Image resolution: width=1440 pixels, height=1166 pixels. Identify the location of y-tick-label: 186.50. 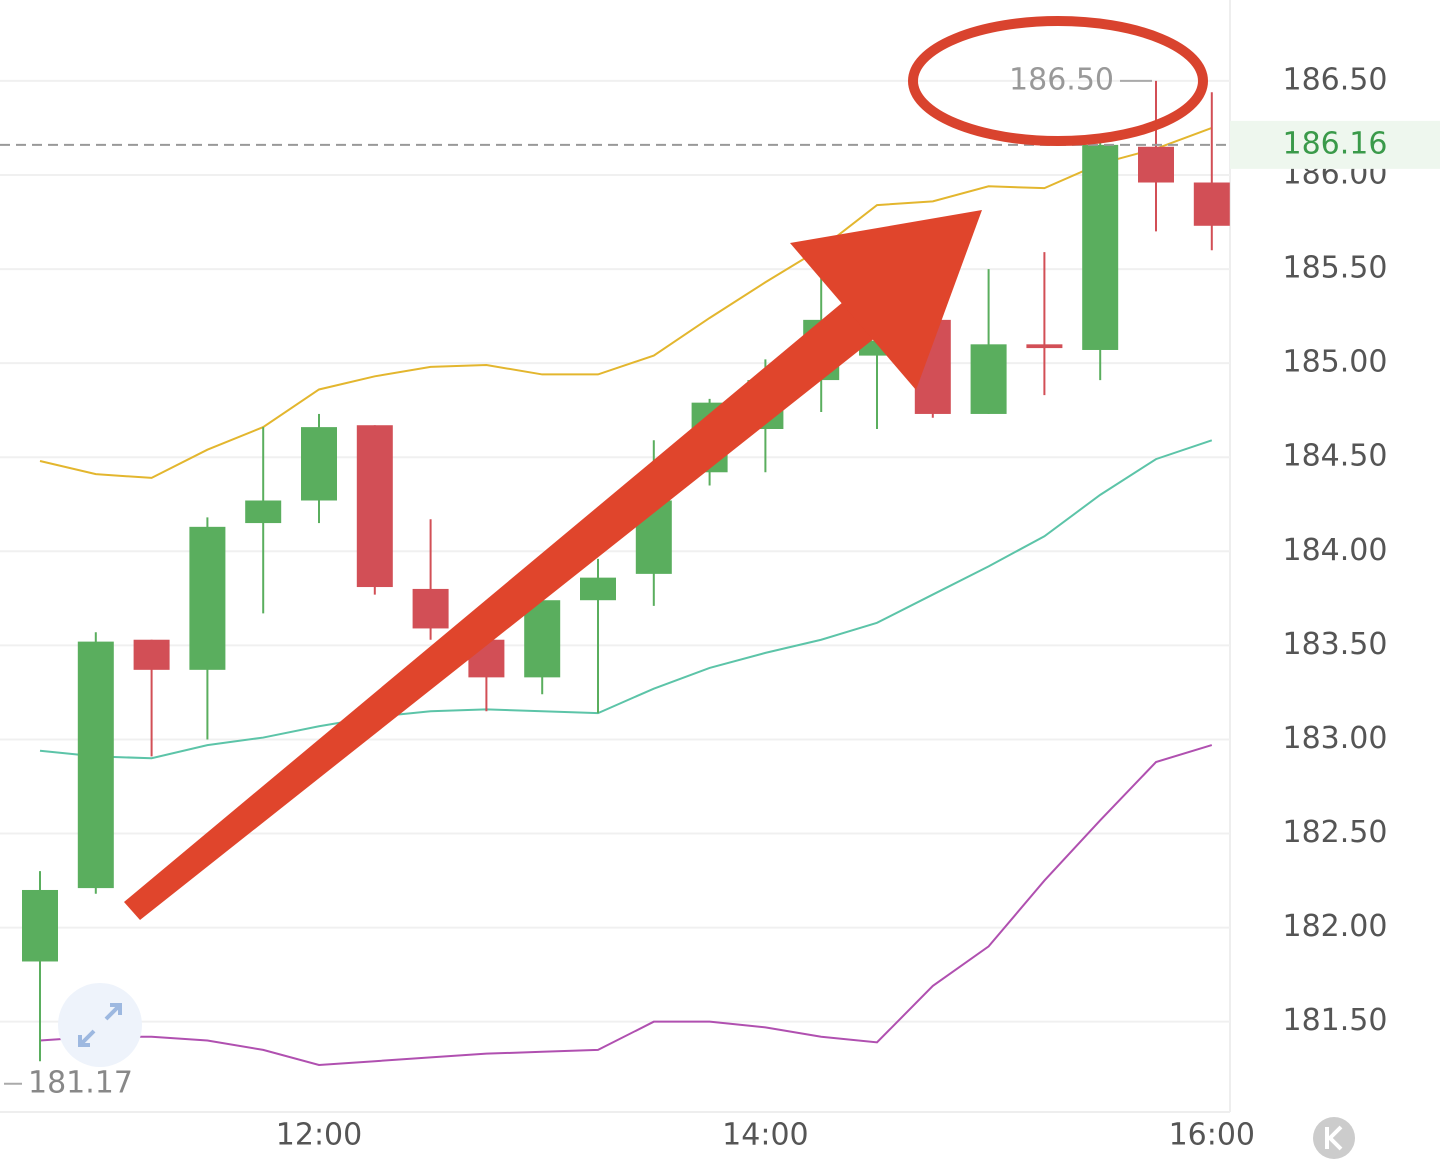
(1335, 79).